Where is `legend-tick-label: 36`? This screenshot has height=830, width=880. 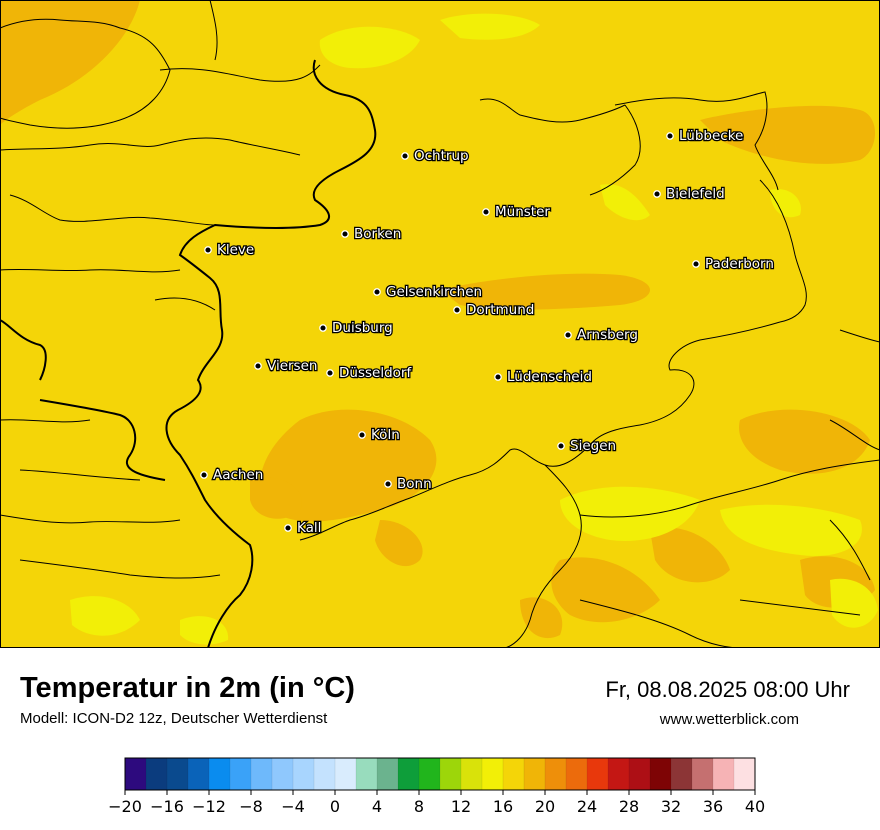 legend-tick-label: 36 is located at coordinates (713, 806).